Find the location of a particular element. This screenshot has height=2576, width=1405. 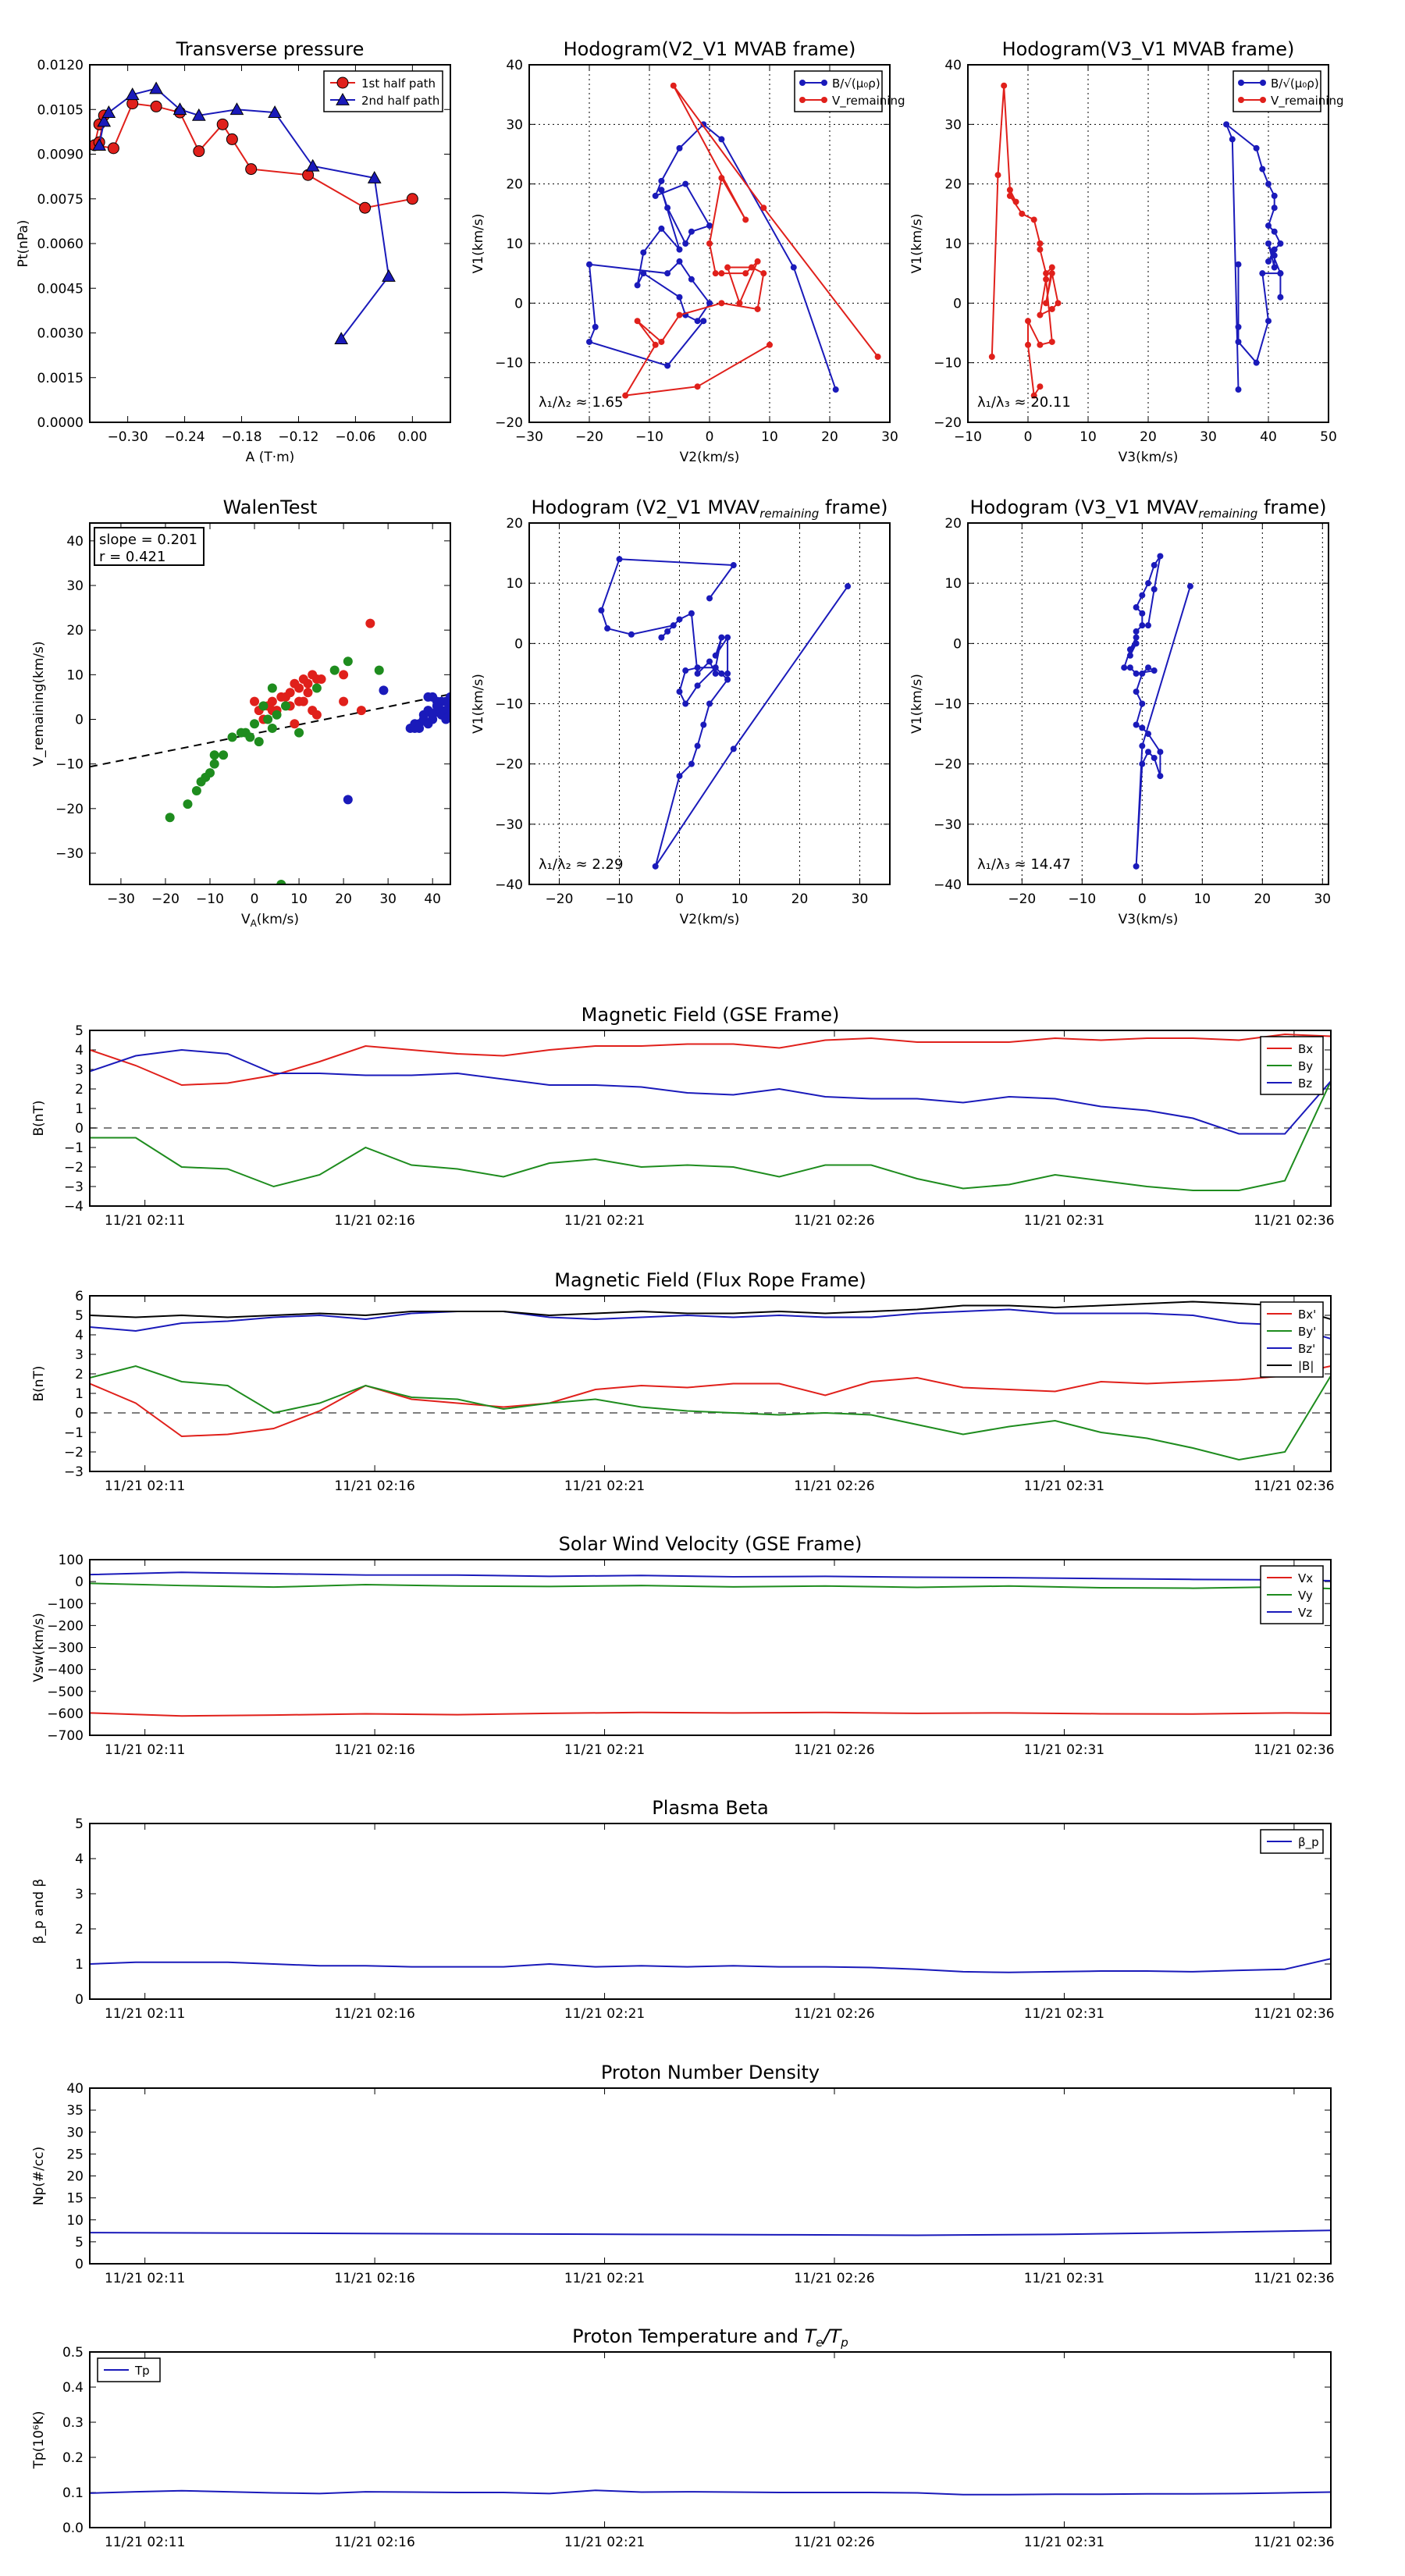

x-tick-label: −0.12 is located at coordinates (298, 437).